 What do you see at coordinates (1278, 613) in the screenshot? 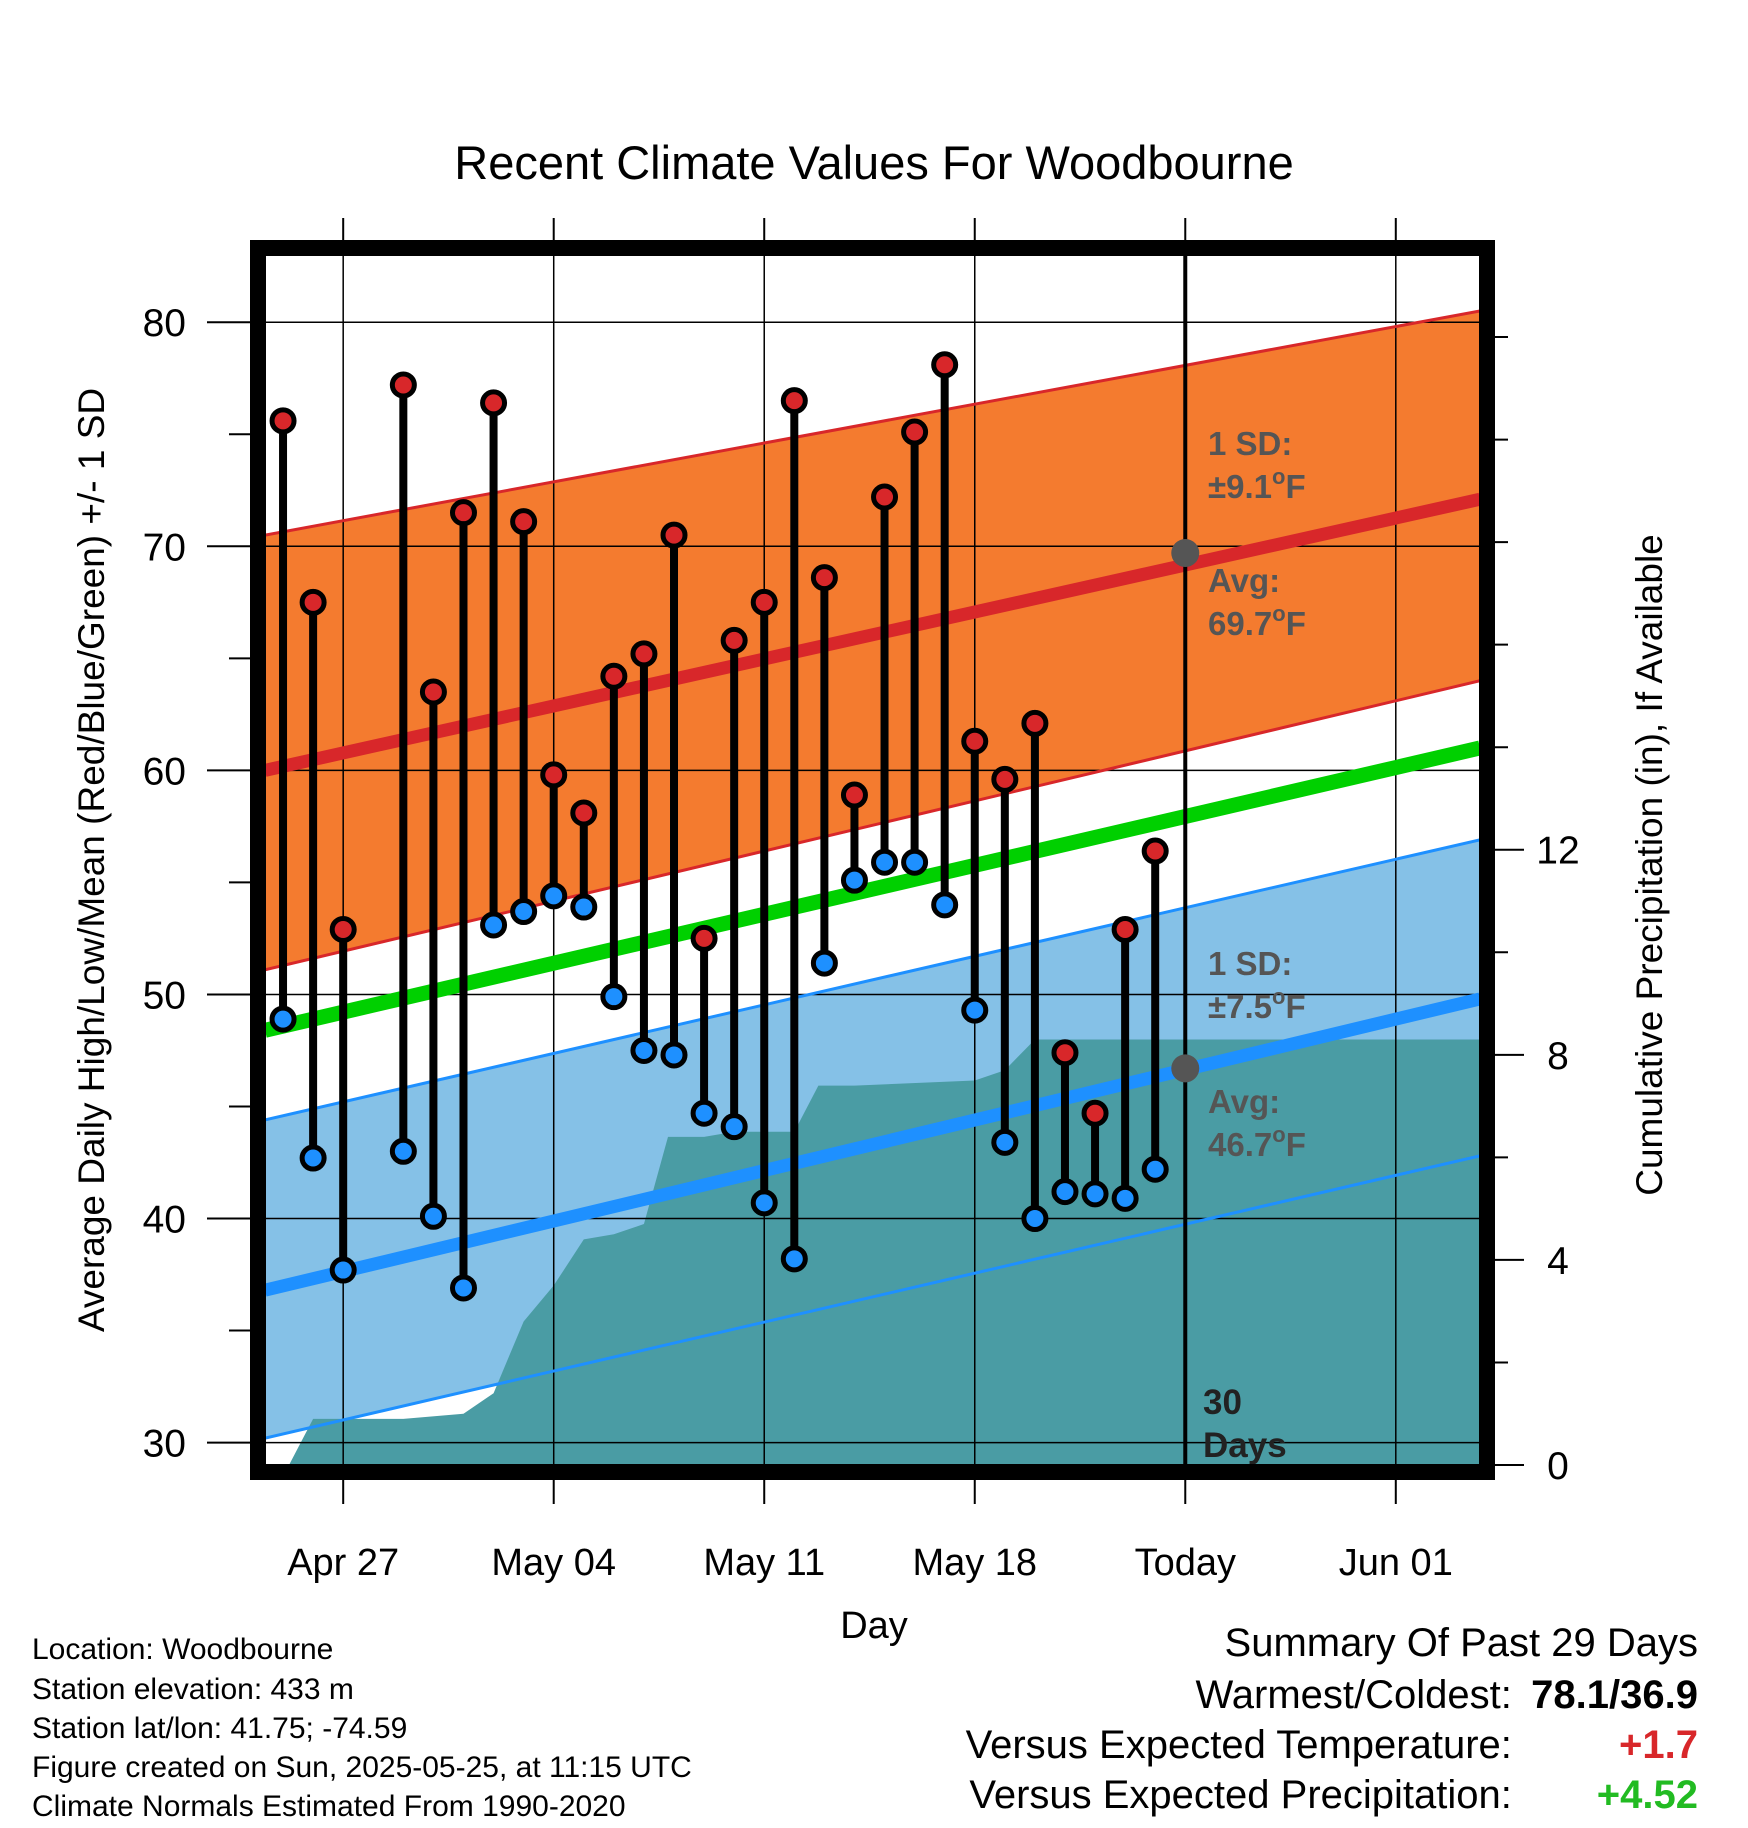
I see `high-avg-degree: o` at bounding box center [1278, 613].